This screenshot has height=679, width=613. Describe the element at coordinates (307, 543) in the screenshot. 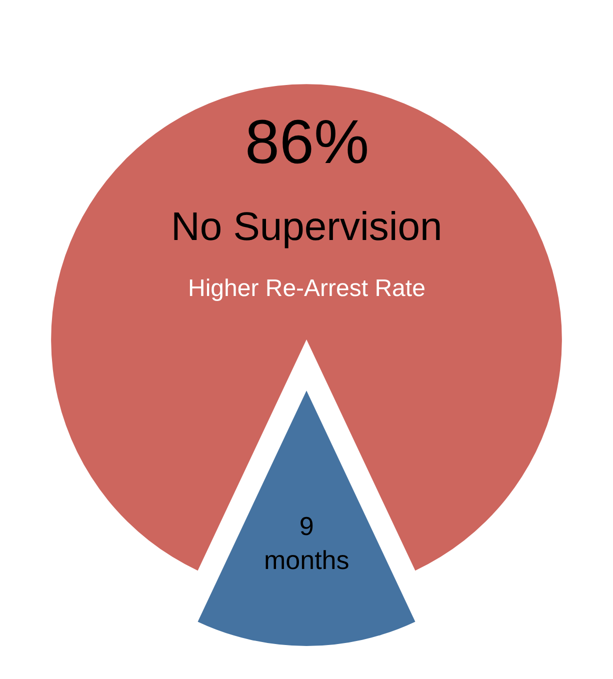

I see `slice-label: 9 months` at that location.